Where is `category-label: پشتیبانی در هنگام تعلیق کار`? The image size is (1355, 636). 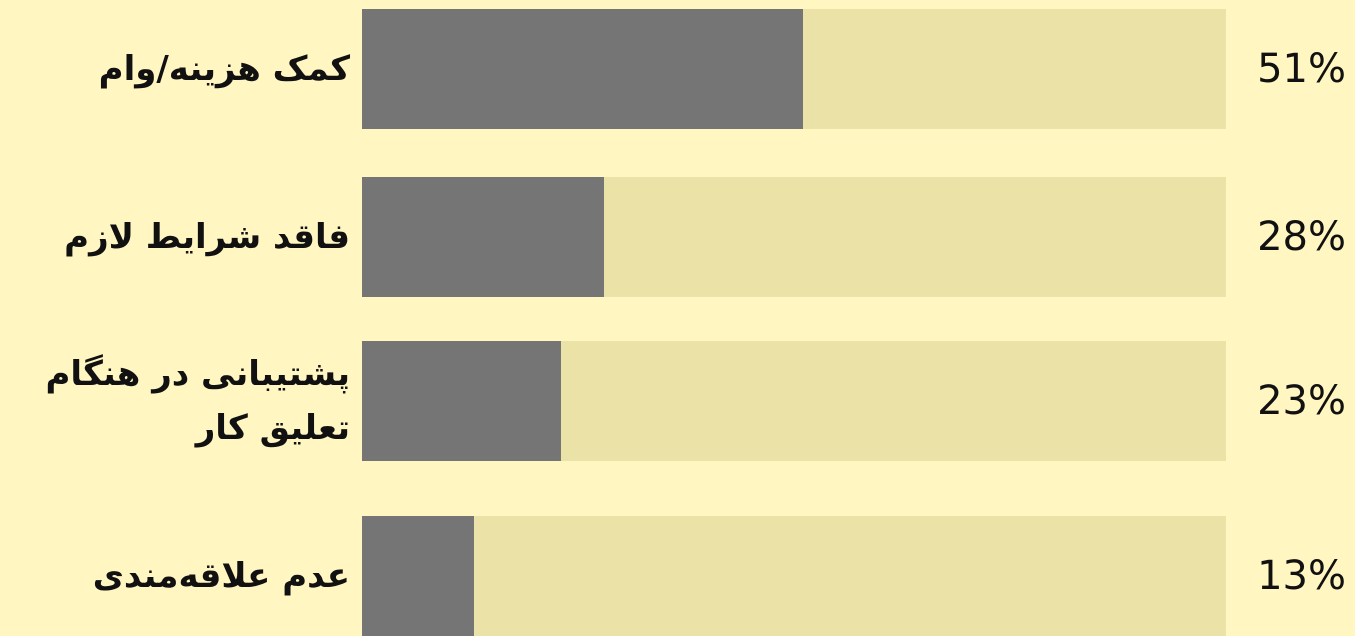
category-label: پشتیبانی در هنگام تعلیق کار is located at coordinates (197, 401).